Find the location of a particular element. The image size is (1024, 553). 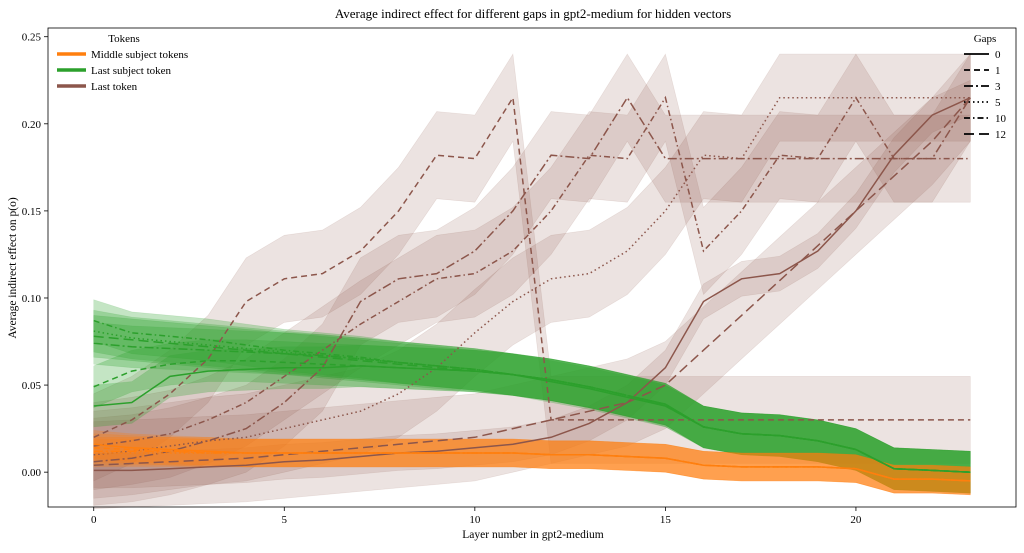

x-axis-label: Layer number in gpt2-medium is located at coordinates (533, 535).